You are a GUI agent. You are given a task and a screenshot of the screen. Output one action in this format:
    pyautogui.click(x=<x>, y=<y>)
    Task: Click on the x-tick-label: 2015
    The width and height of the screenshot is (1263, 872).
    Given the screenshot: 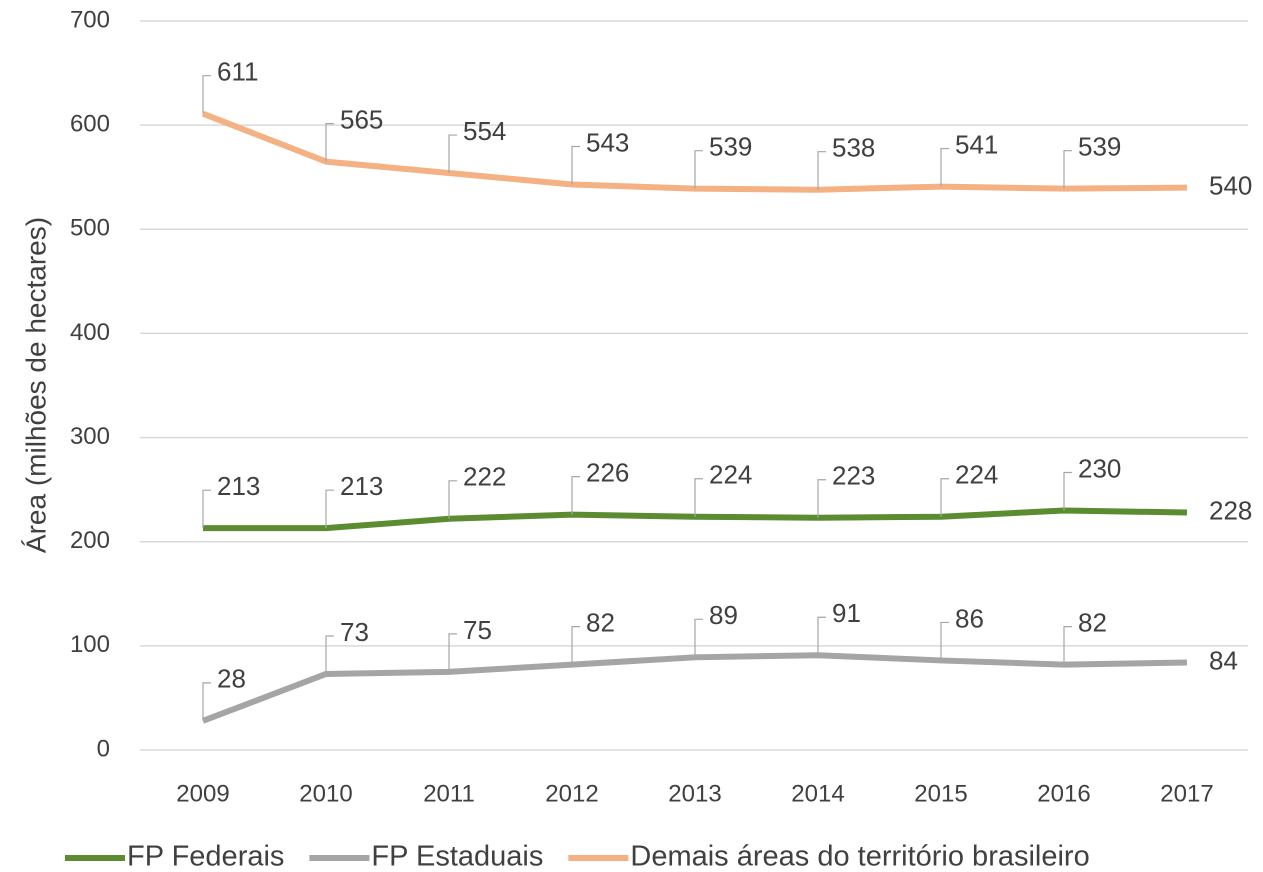 What is the action you would take?
    pyautogui.click(x=940, y=793)
    